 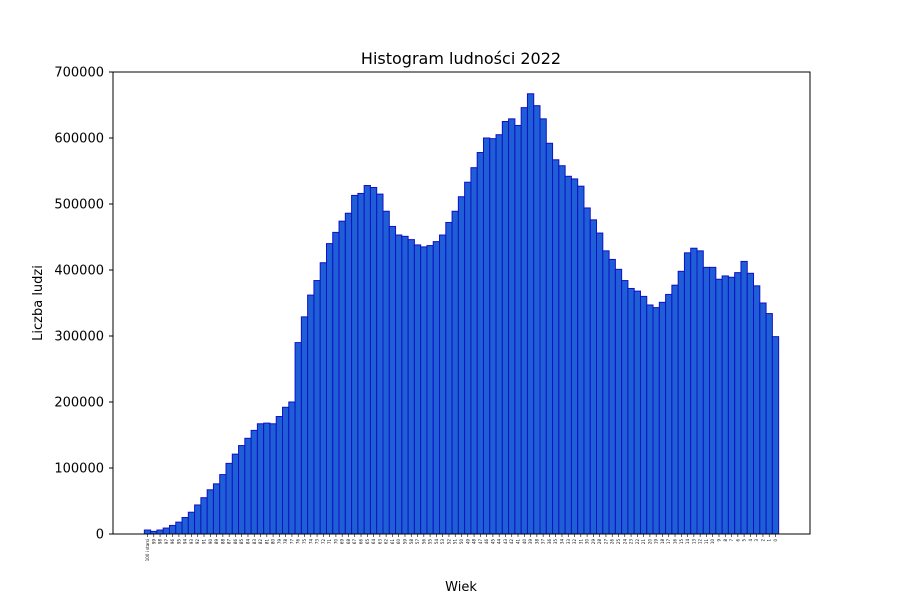 I want to click on x-tick-label: 58, so click(x=411, y=542).